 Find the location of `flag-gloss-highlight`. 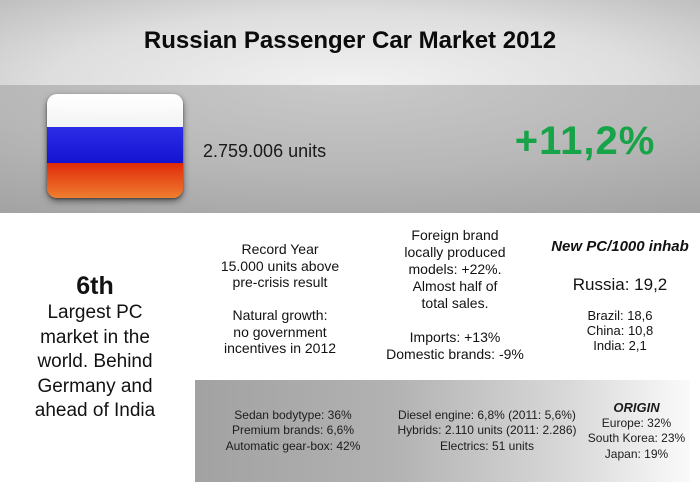

flag-gloss-highlight is located at coordinates (115, 124).